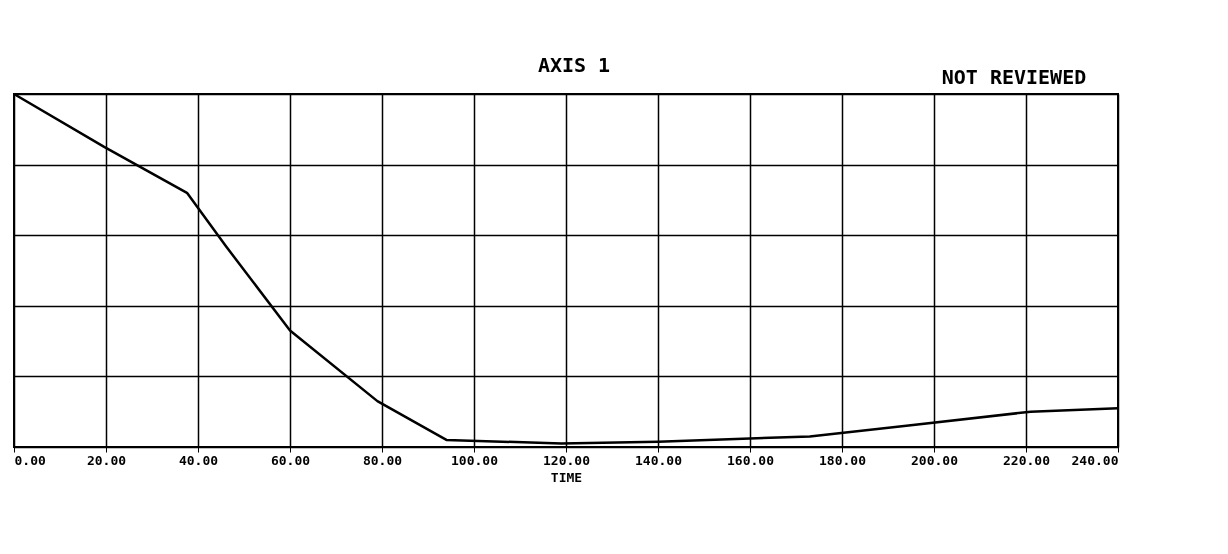 The image size is (1228, 554). I want to click on text: NOT REVIEWED, so click(1014, 77).